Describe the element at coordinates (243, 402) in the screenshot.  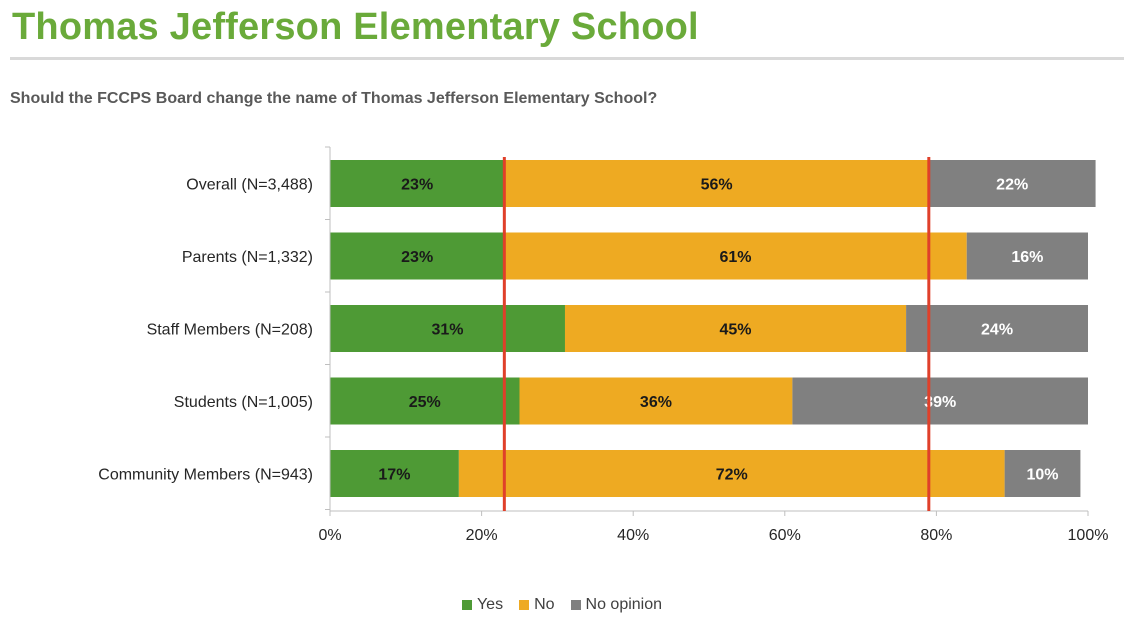
I see `category-label: Students (N=1,005)` at that location.